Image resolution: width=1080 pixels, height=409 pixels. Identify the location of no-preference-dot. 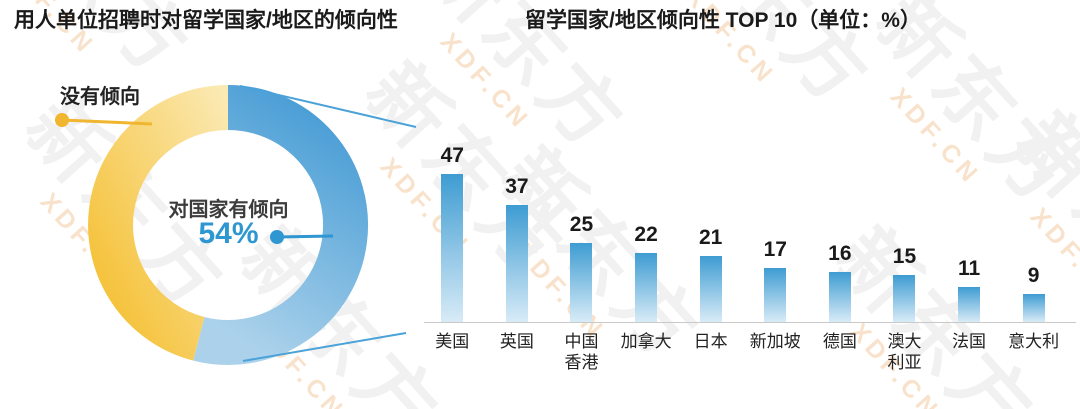
(62, 120).